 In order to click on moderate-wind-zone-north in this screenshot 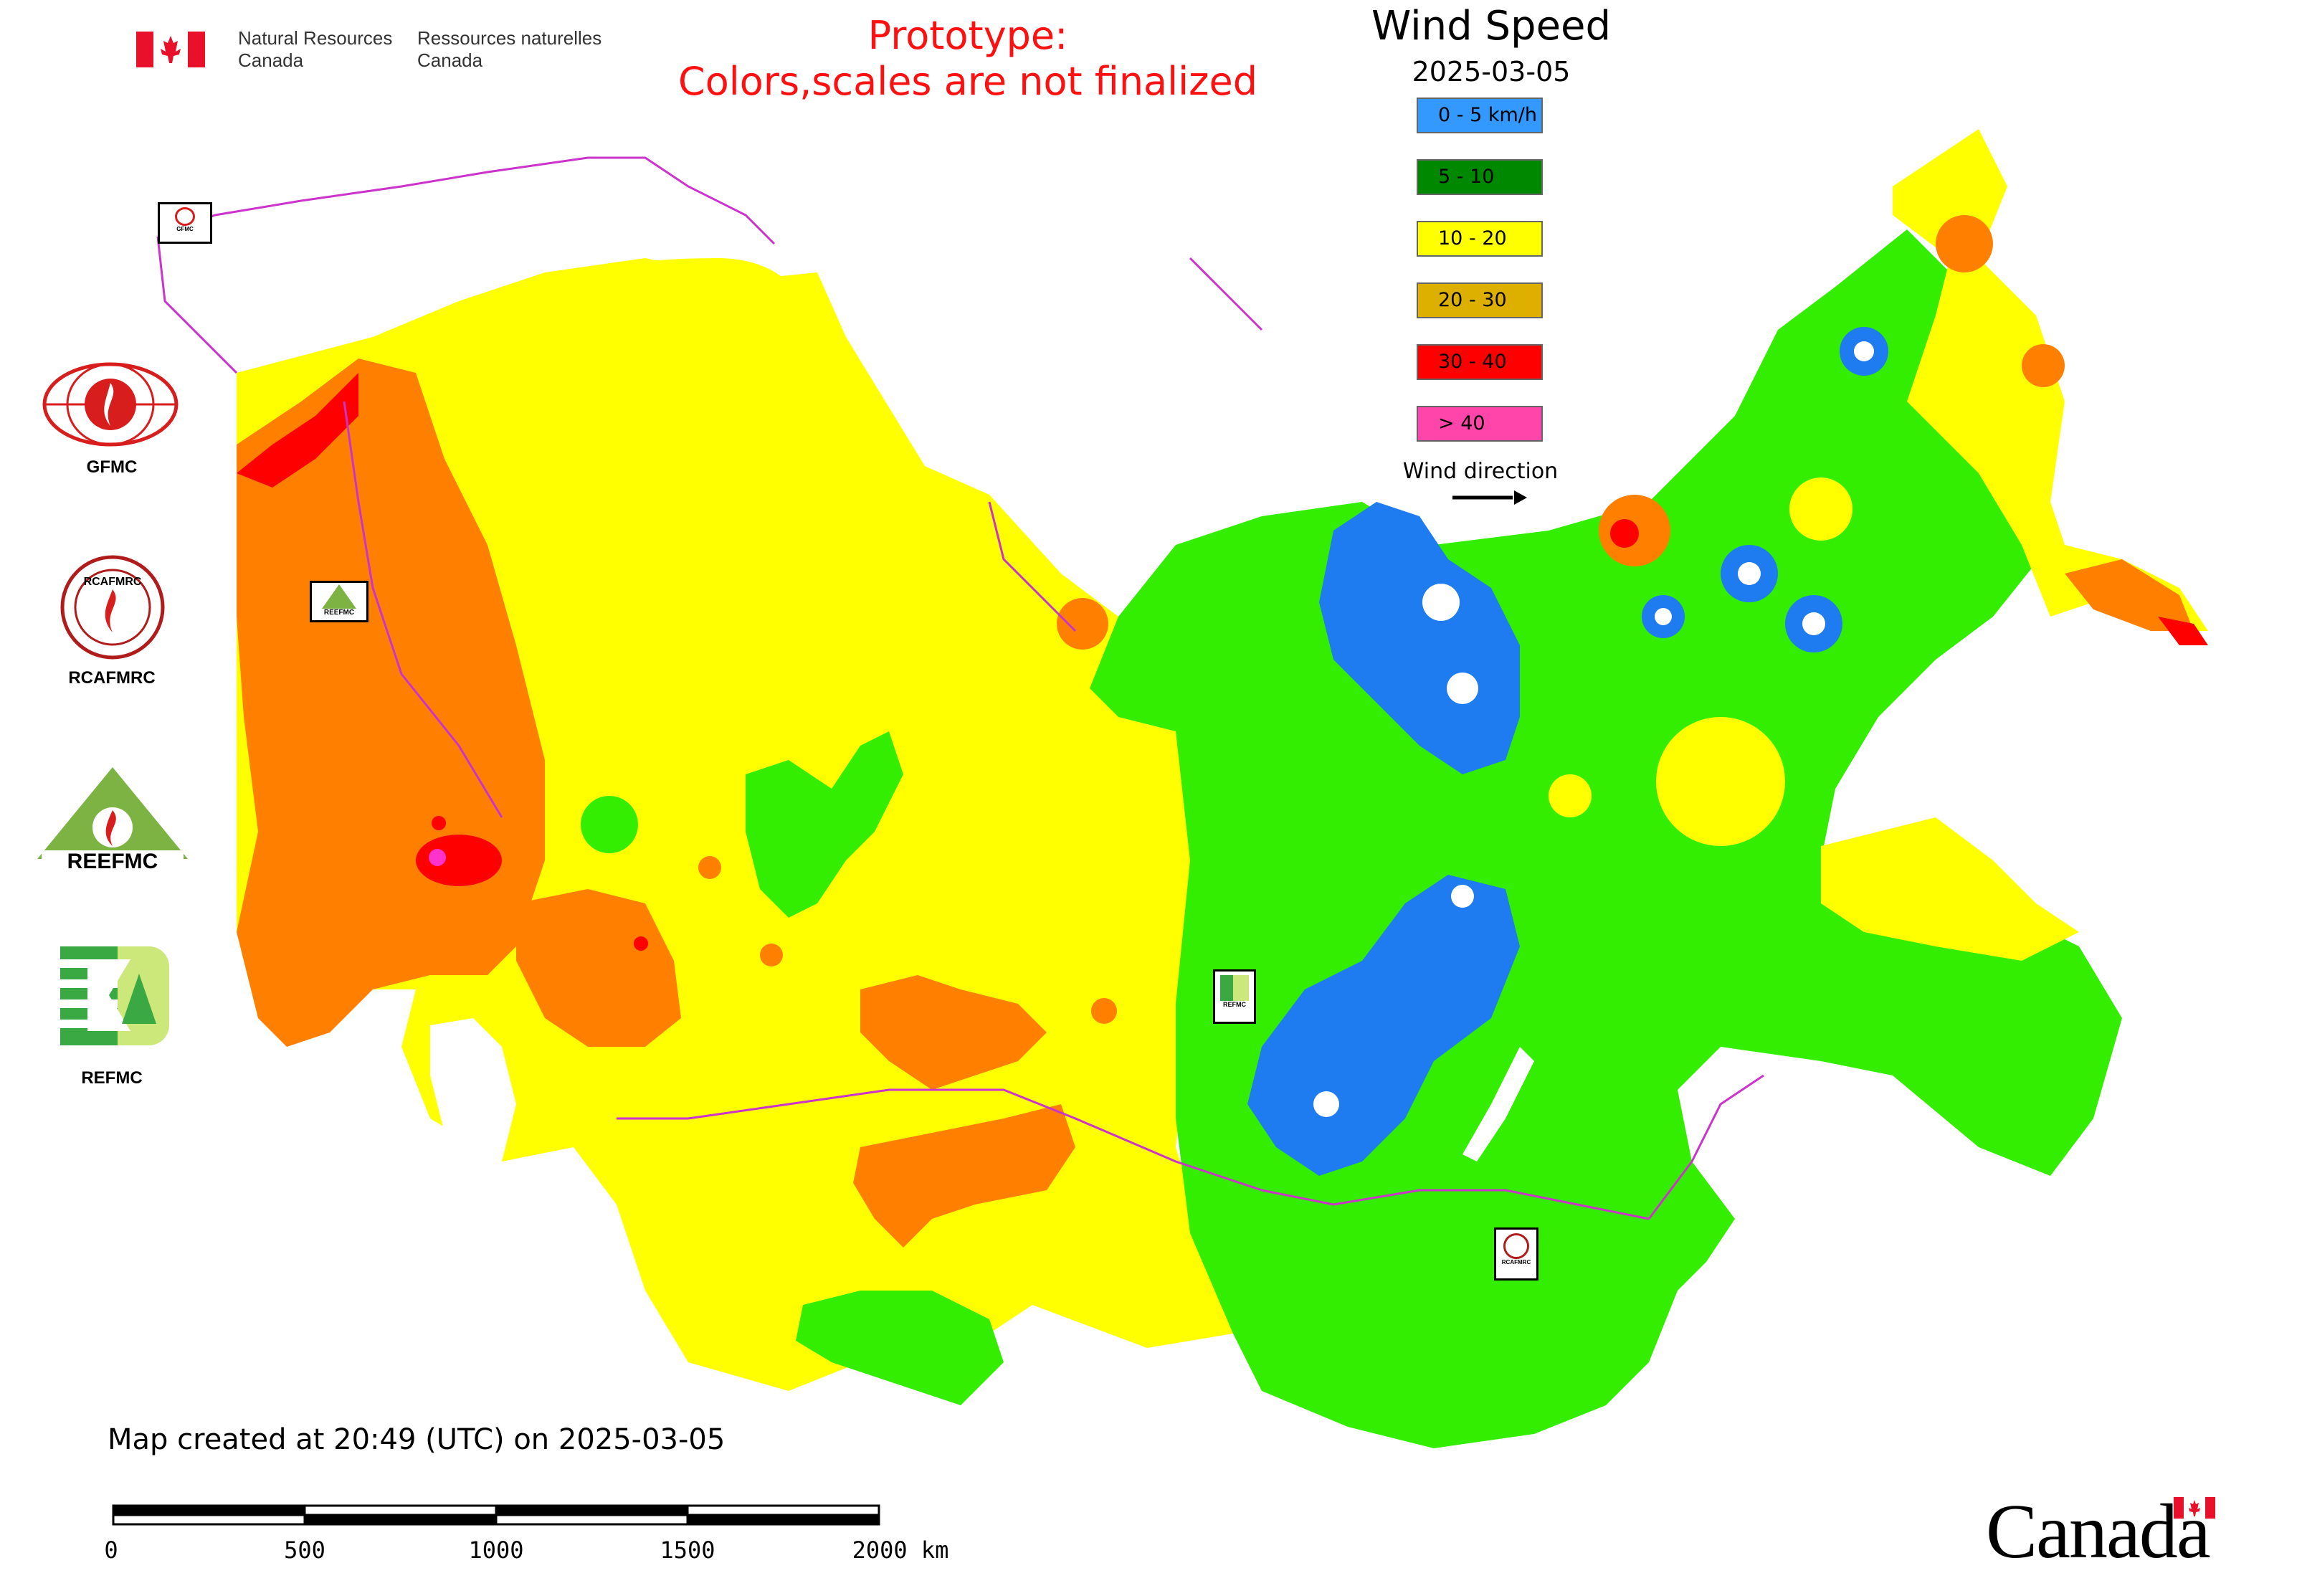, I will do `click(623, 373)`.